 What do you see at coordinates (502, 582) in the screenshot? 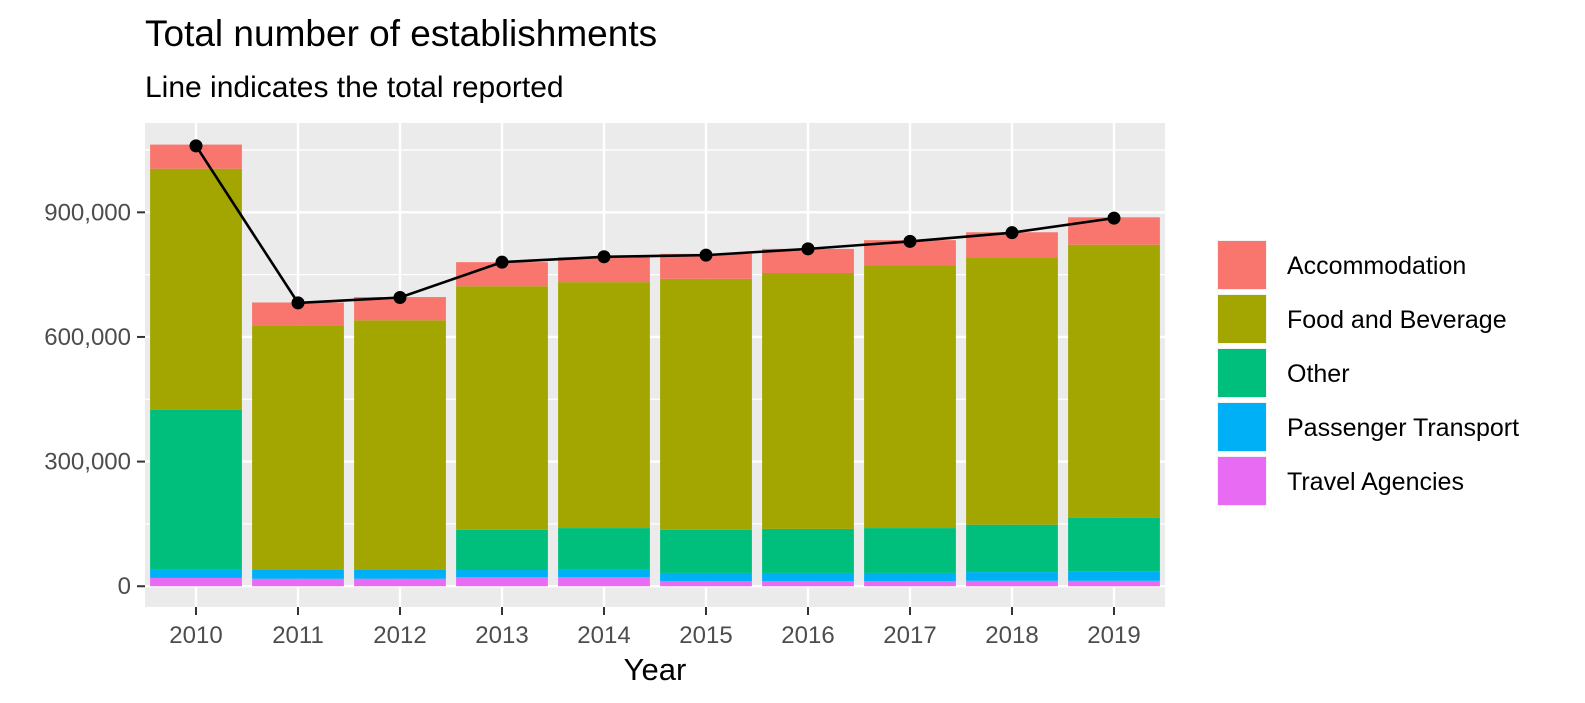
I see `bar-2013-travel-agencies` at bounding box center [502, 582].